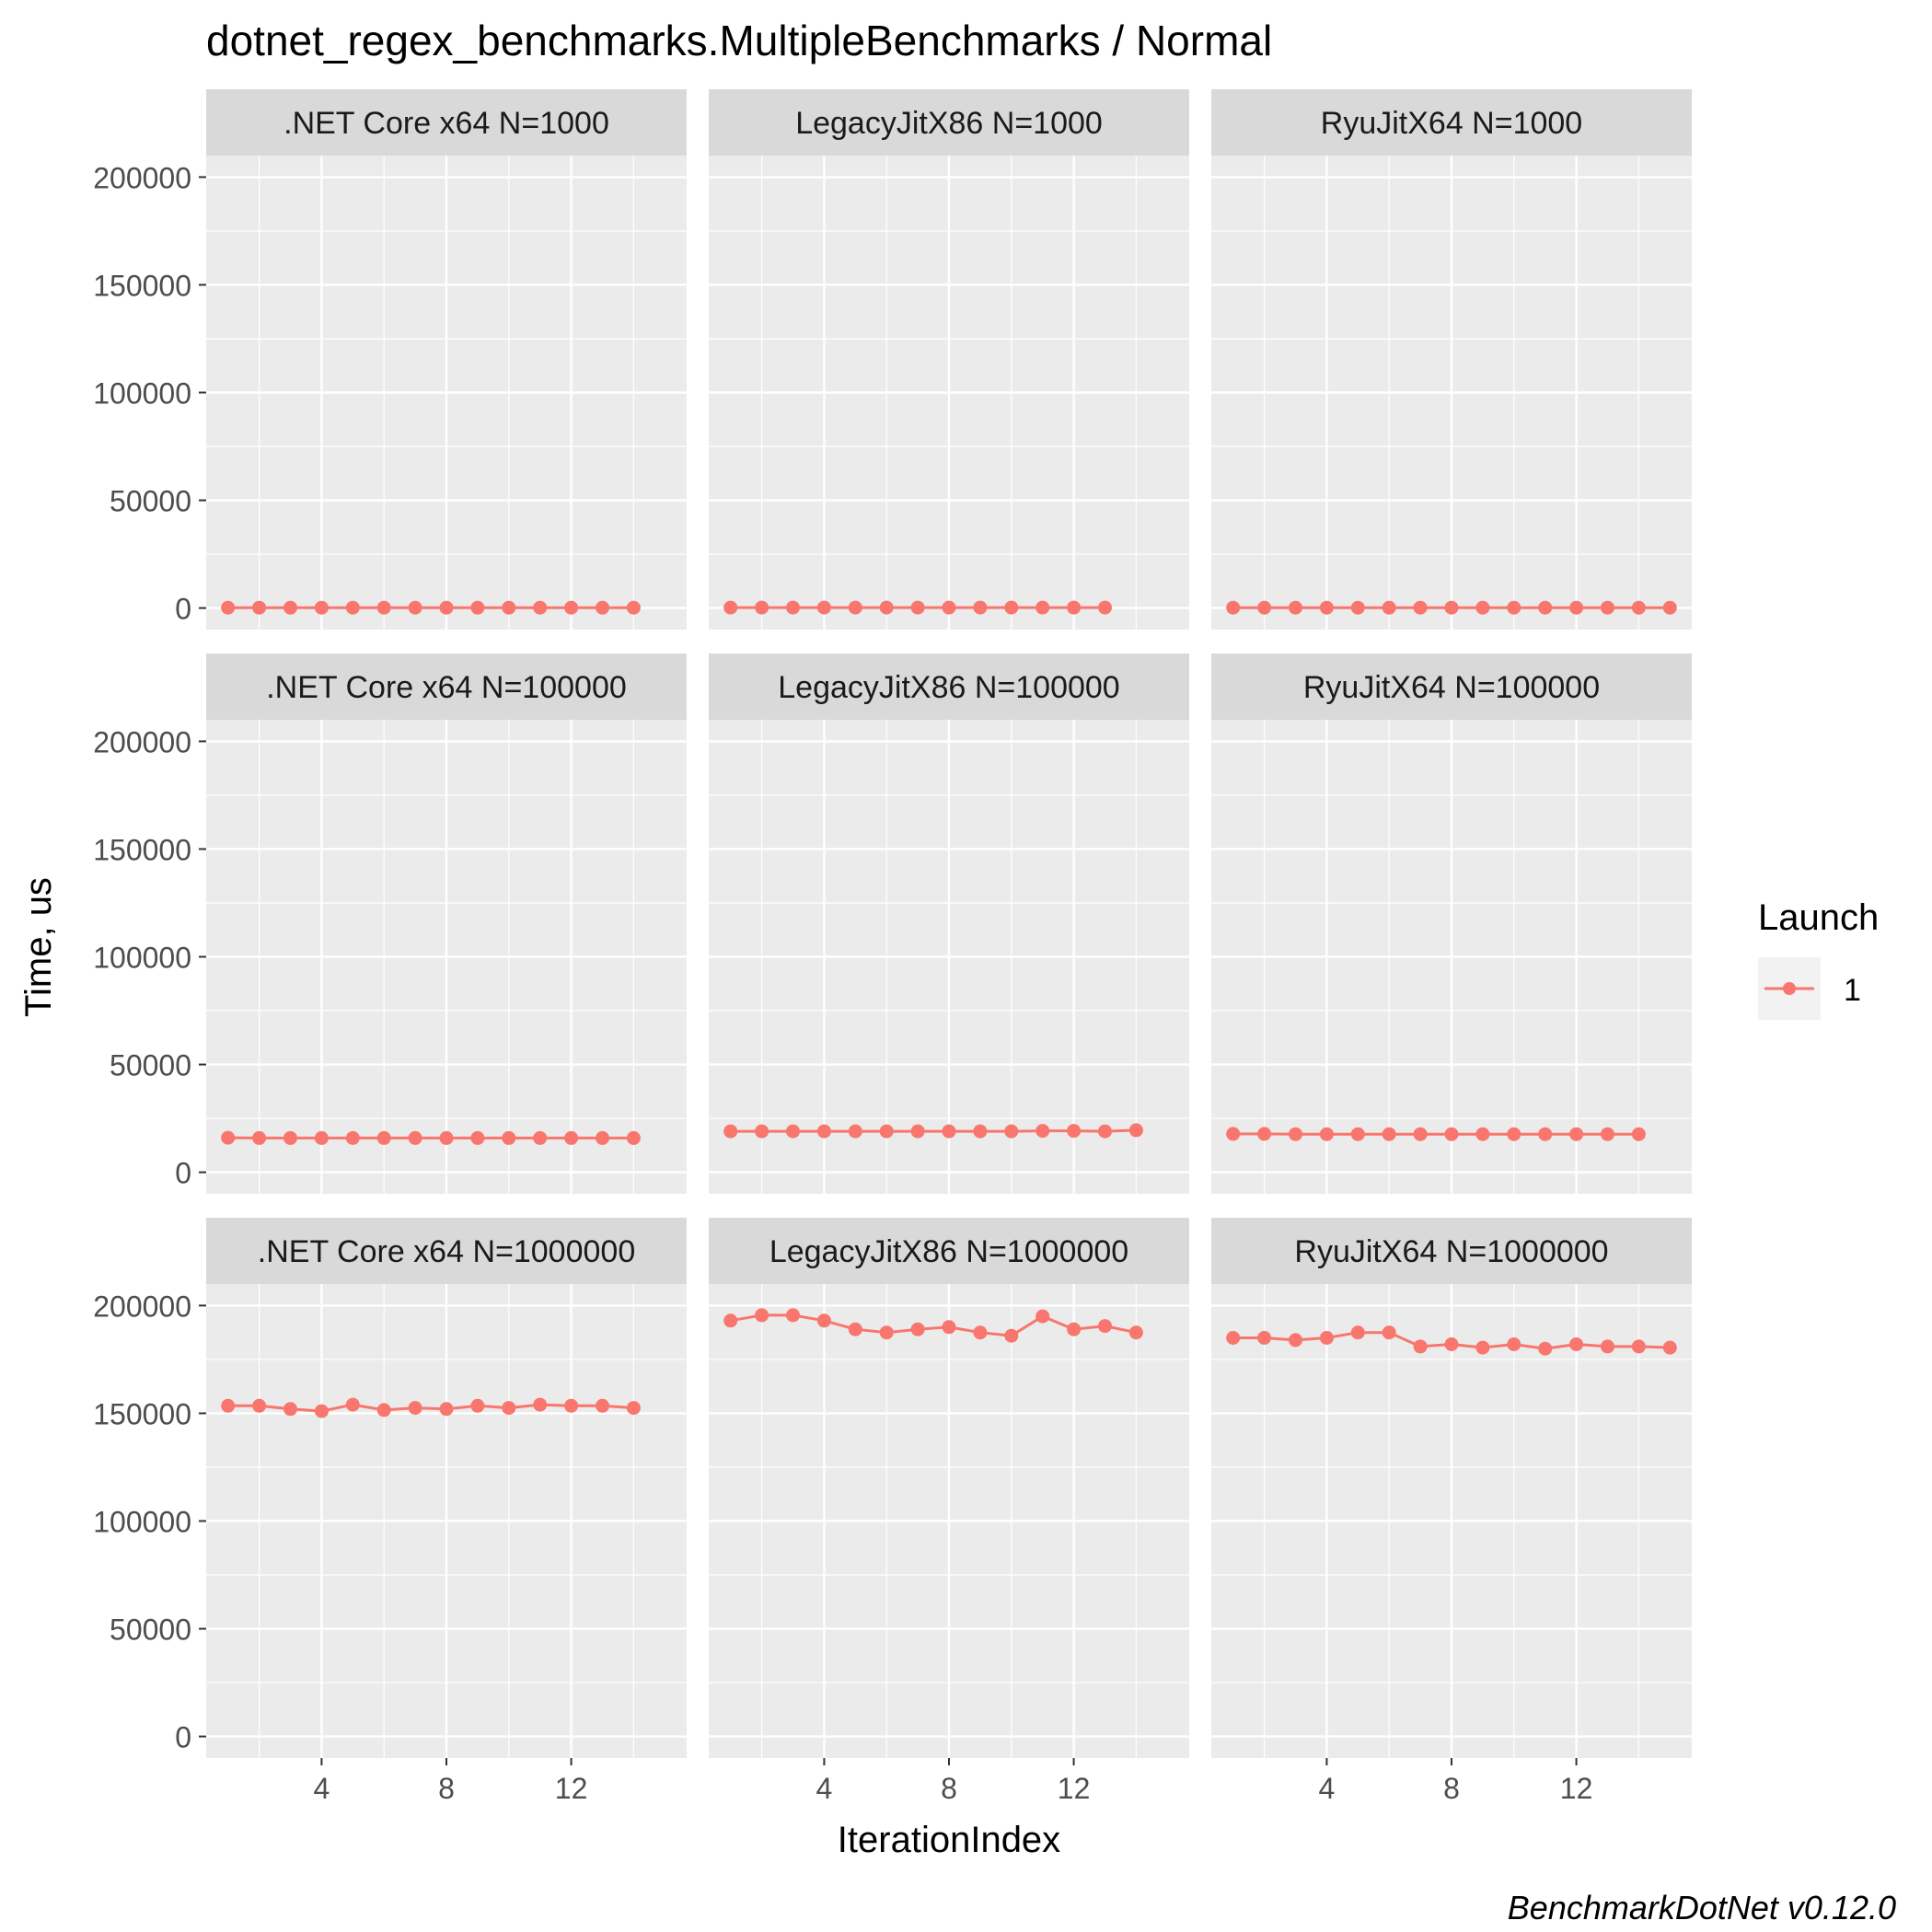  I want to click on facet-strip-label: LegacyJitX86 N=1000, so click(949, 124).